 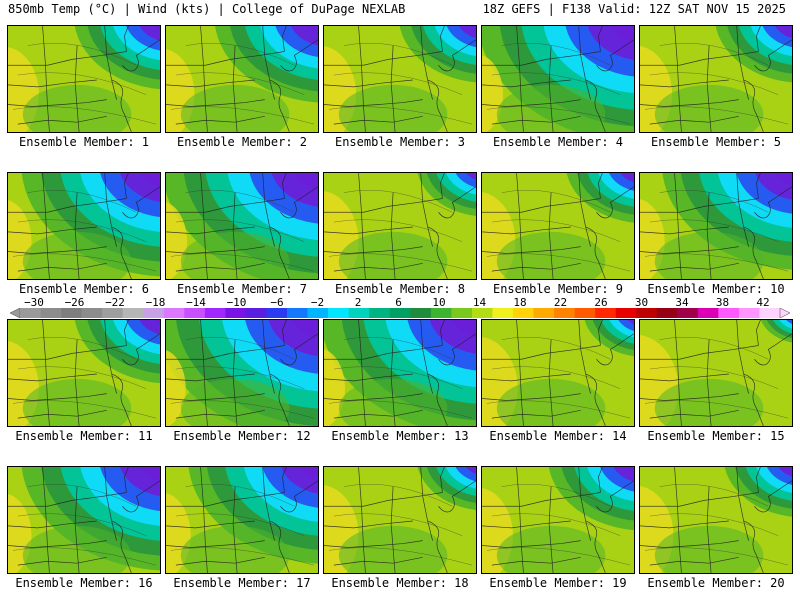 I want to click on ensemble-member-label: Ensemble Member: 19, so click(x=558, y=583).